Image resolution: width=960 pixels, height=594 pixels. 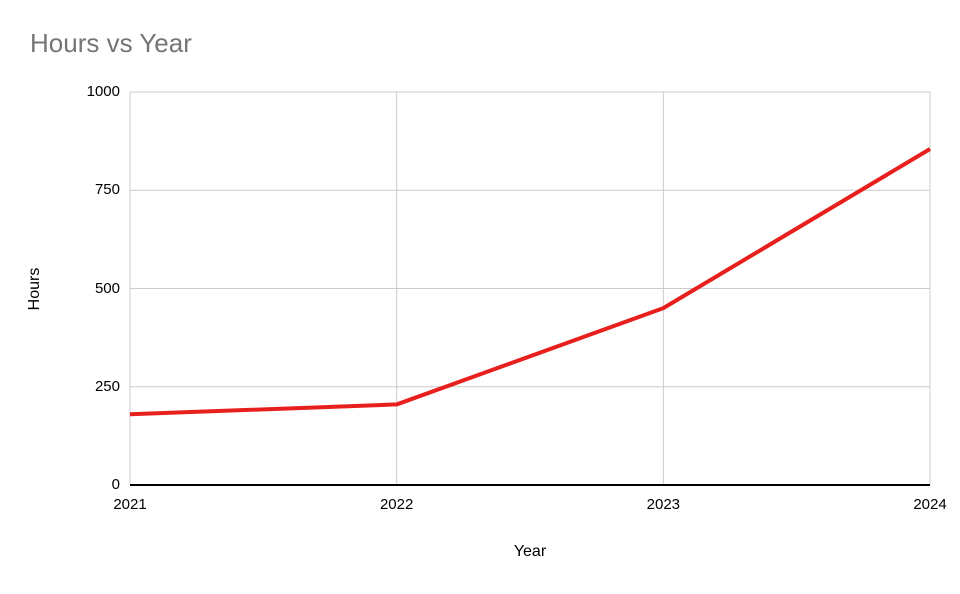 I want to click on x-tick-label: 2022, so click(x=396, y=504).